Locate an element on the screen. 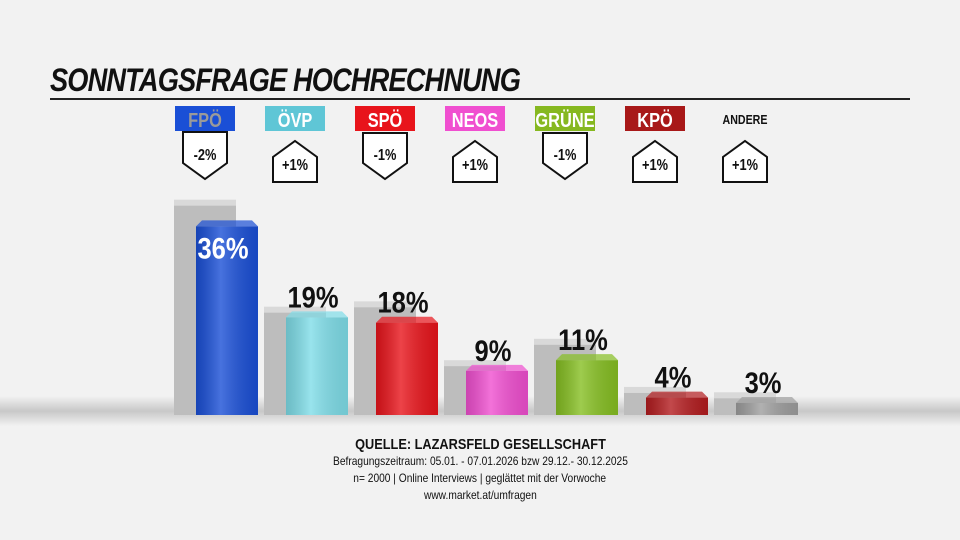 This screenshot has height=540, width=960. party-label: NEOS is located at coordinates (475, 119).